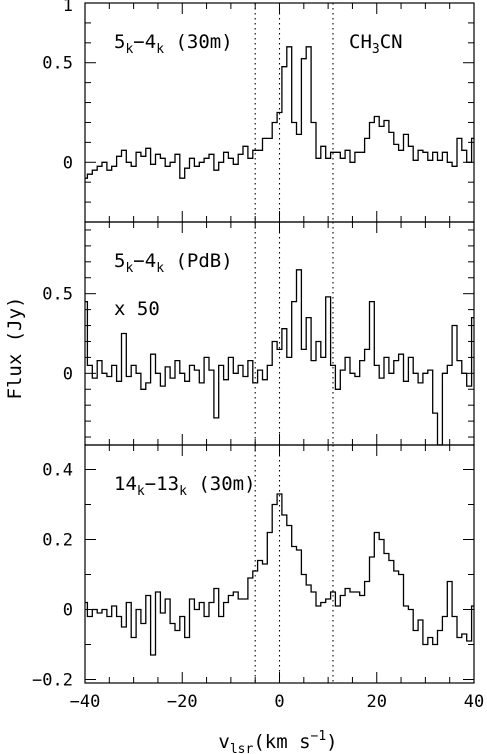  Describe the element at coordinates (85, 702) in the screenshot. I see `x-tick-label: −40` at that location.